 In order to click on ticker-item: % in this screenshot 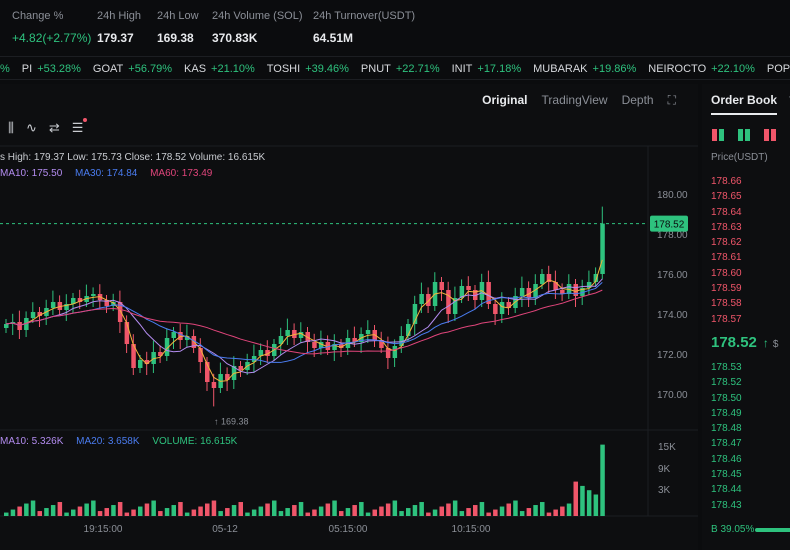, I will do `click(5, 68)`.